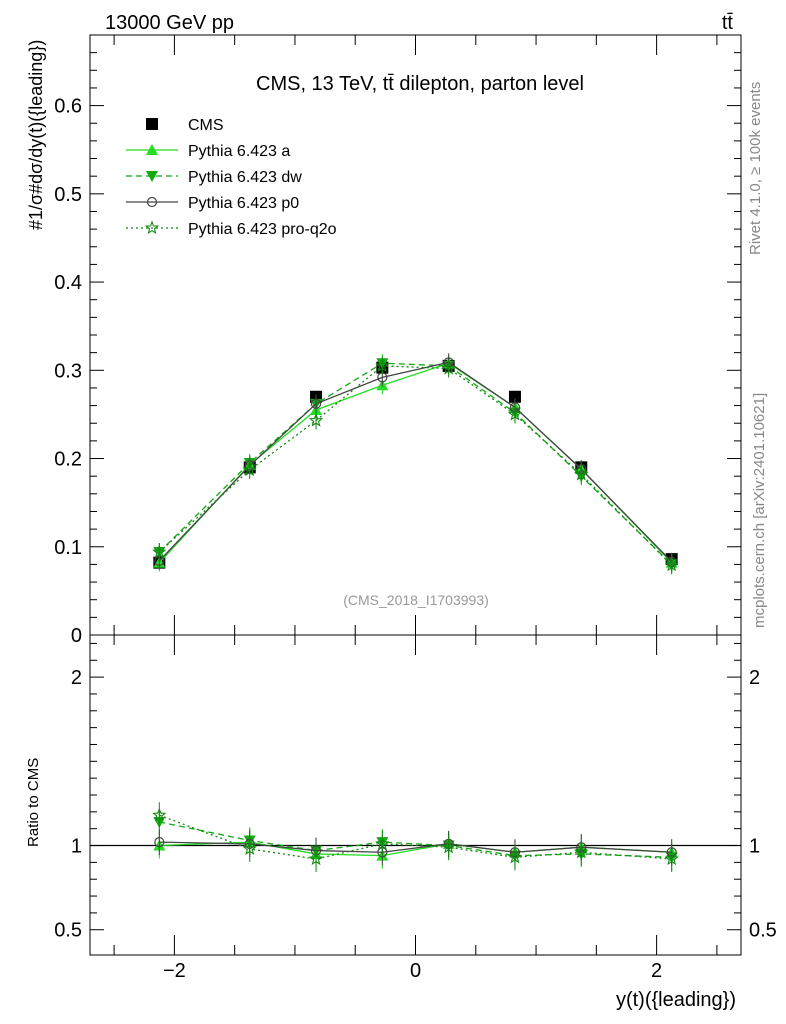 This screenshot has width=786, height=1024. Describe the element at coordinates (68, 931) in the screenshot. I see `ratio-y-tick-label: 0.5` at that location.